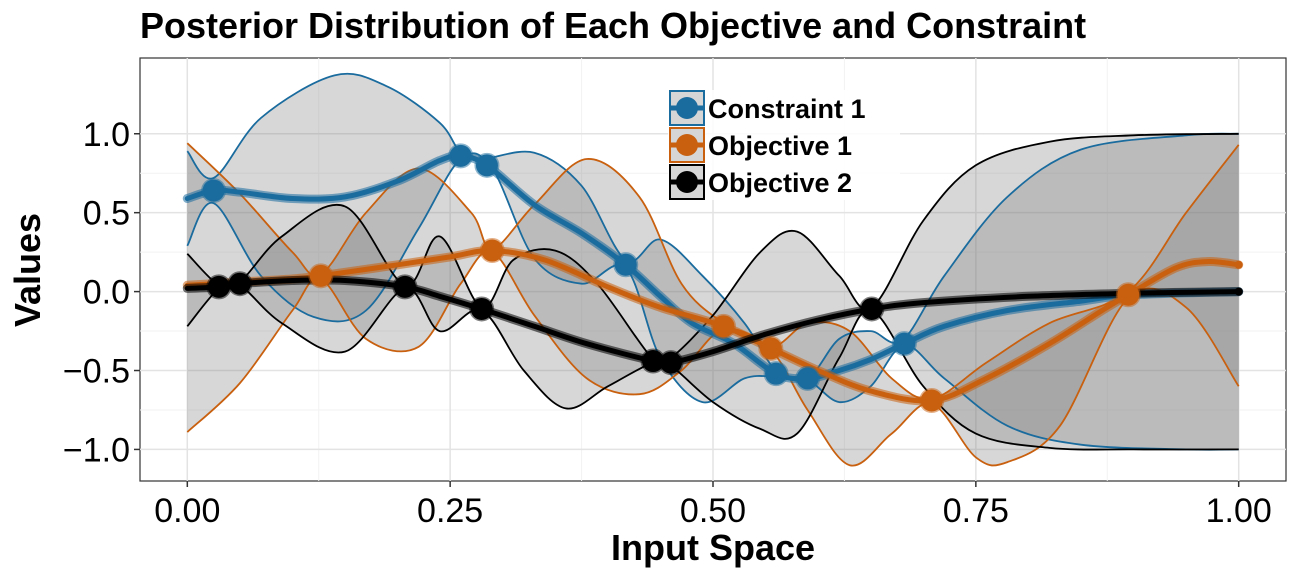 Image resolution: width=1298 pixels, height=577 pixels. What do you see at coordinates (187, 511) in the screenshot?
I see `x-tick-label: 0.00` at bounding box center [187, 511].